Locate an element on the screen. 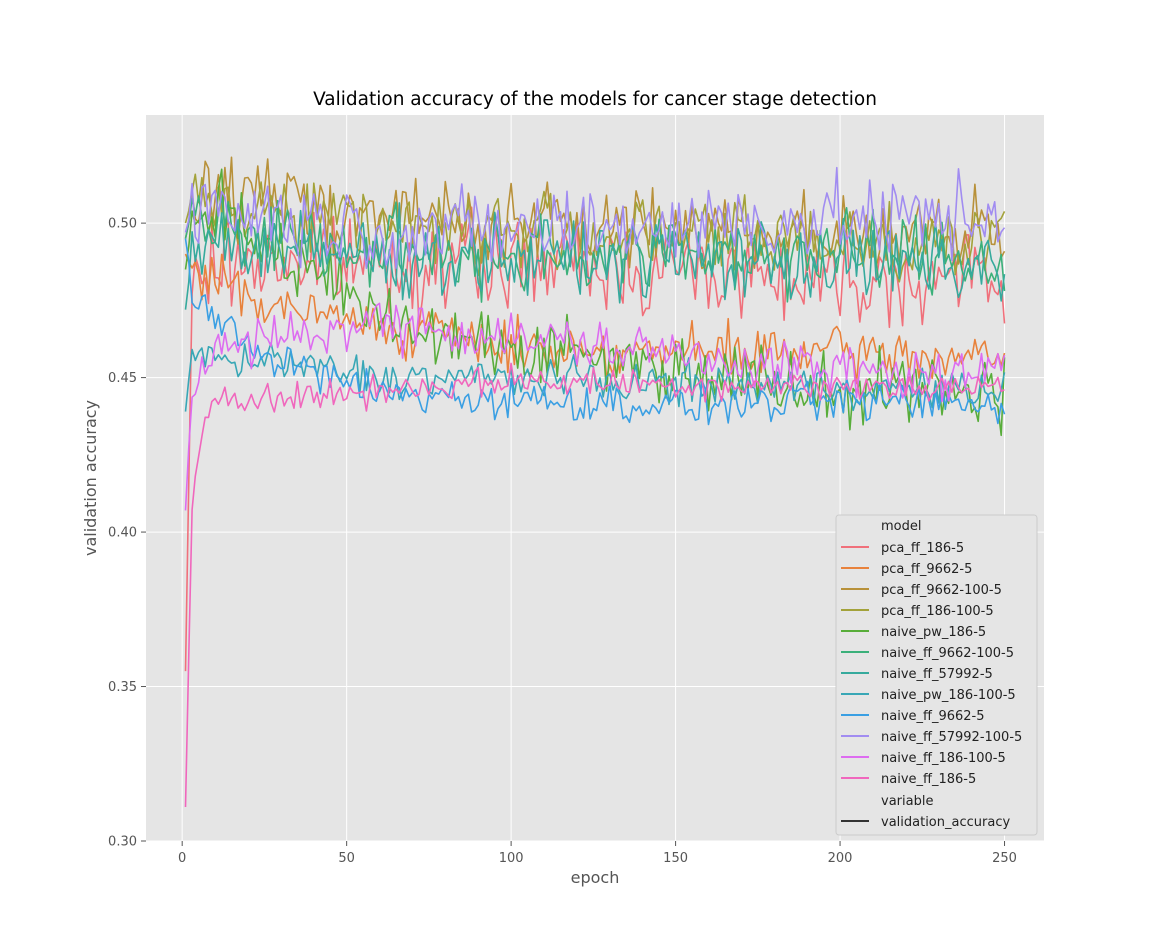  legend-style-title: variable is located at coordinates (907, 801).